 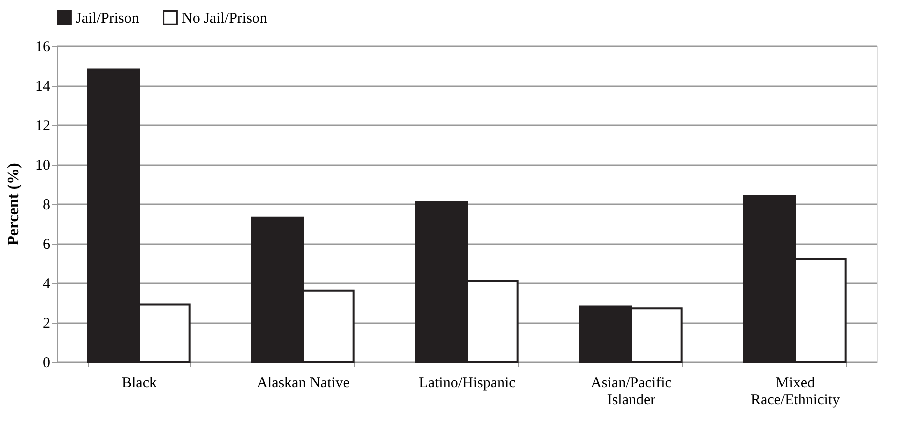 I want to click on x-tick-label: Alaskan Native, so click(x=303, y=384).